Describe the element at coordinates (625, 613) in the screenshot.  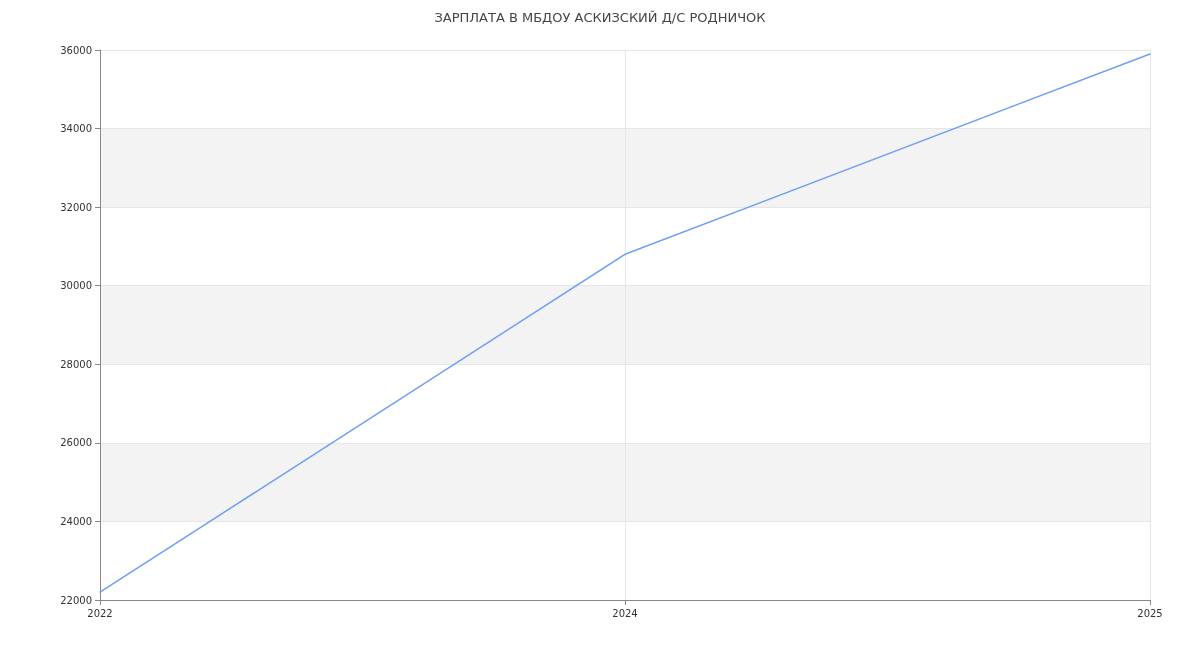
I see `x-tick-label: 2024` at that location.